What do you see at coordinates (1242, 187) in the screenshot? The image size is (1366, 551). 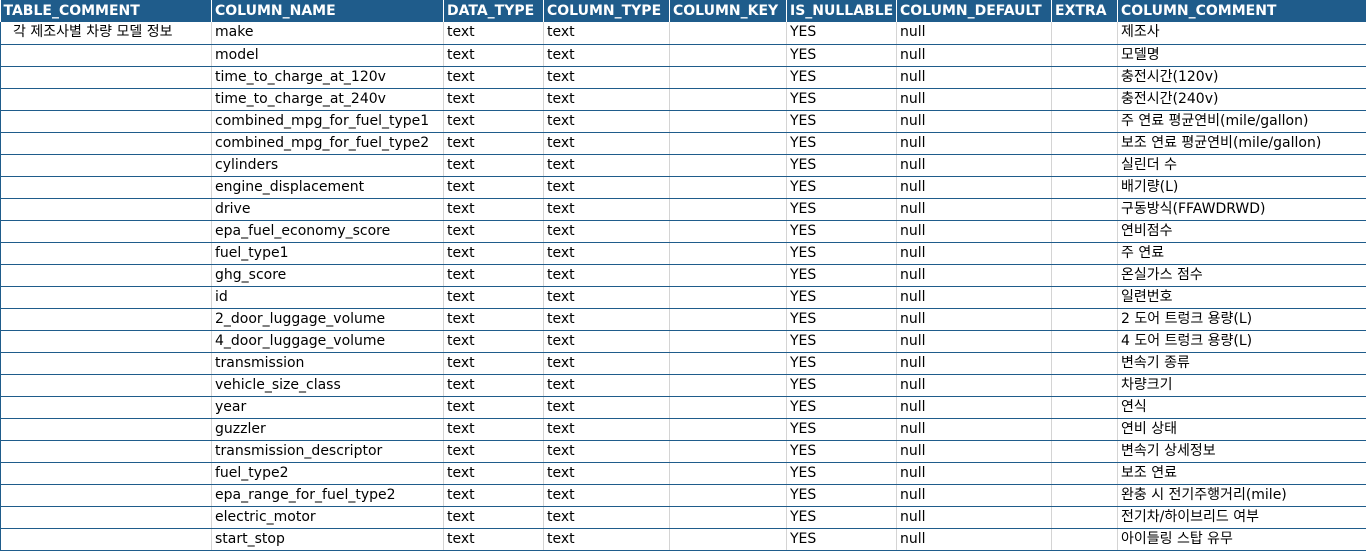 I see `column-comment-cell: 배기량(L)` at bounding box center [1242, 187].